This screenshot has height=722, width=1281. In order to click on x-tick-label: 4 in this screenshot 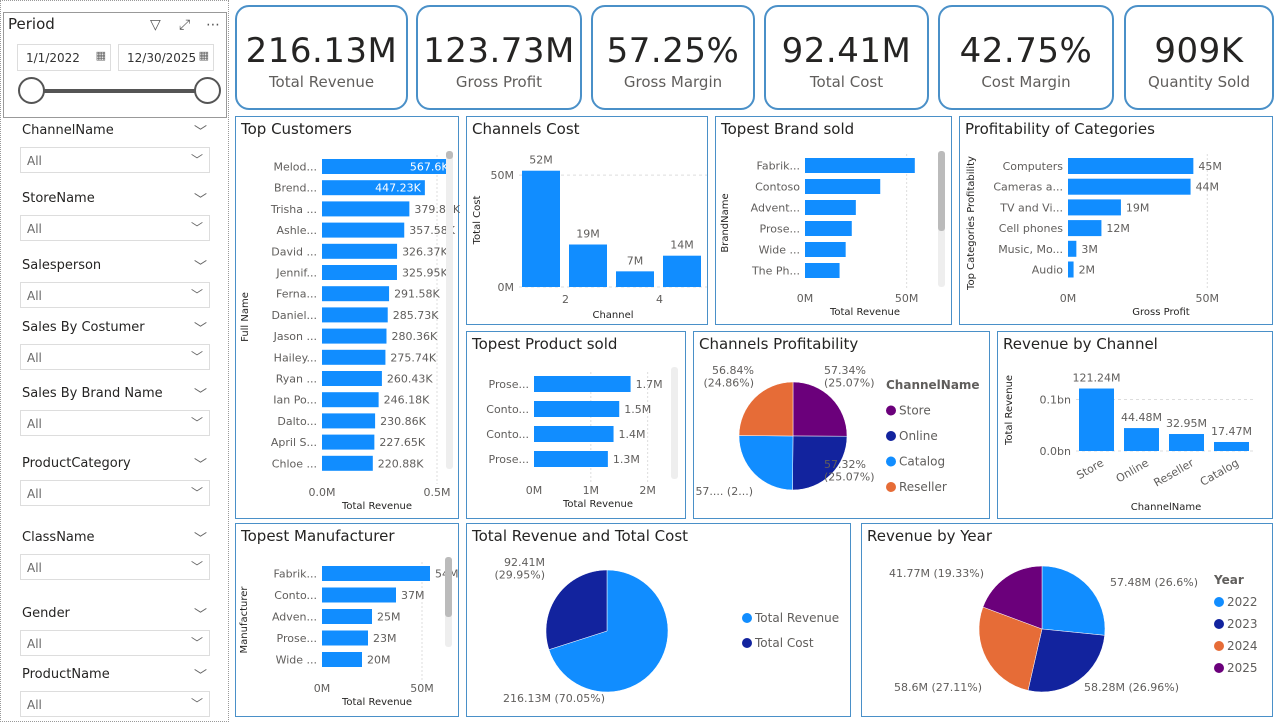, I will do `click(659, 299)`.